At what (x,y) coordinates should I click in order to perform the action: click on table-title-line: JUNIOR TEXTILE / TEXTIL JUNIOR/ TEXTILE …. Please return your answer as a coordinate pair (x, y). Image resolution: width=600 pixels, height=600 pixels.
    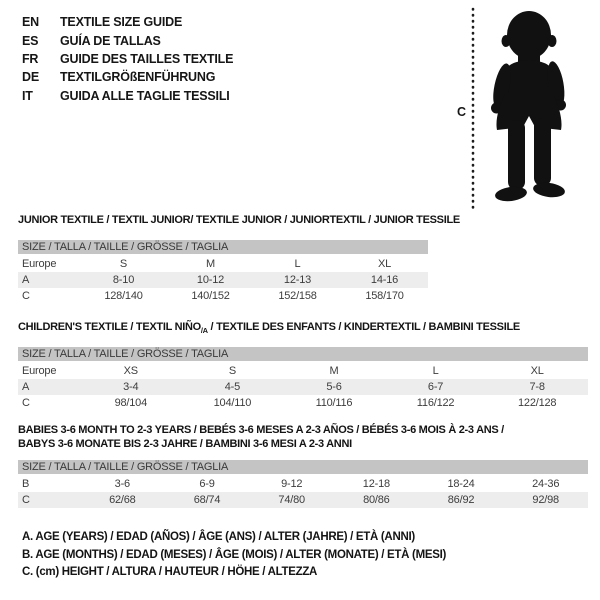
    Looking at the image, I should click on (303, 220).